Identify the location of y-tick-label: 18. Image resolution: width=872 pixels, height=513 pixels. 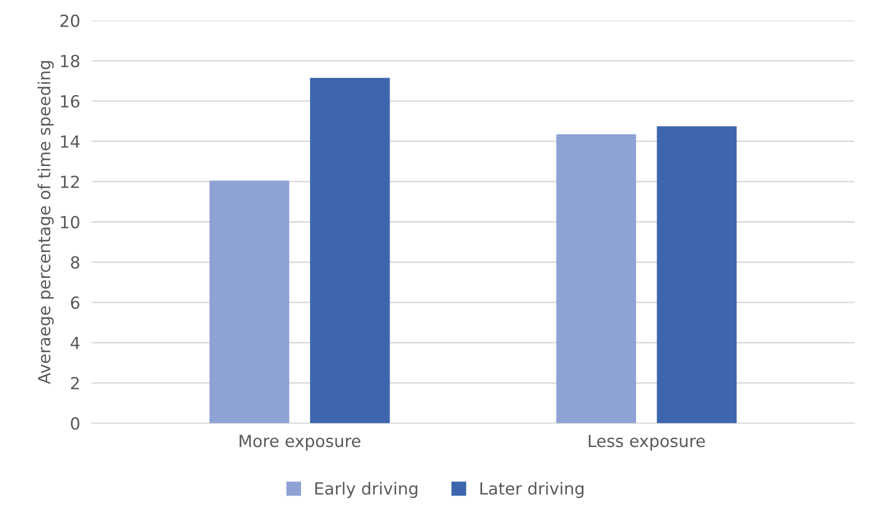
(70, 61).